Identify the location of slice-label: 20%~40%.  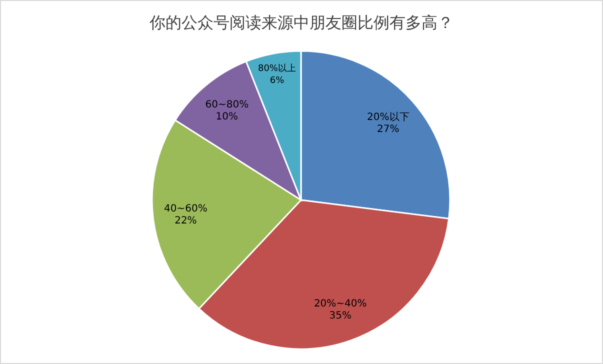
(340, 304).